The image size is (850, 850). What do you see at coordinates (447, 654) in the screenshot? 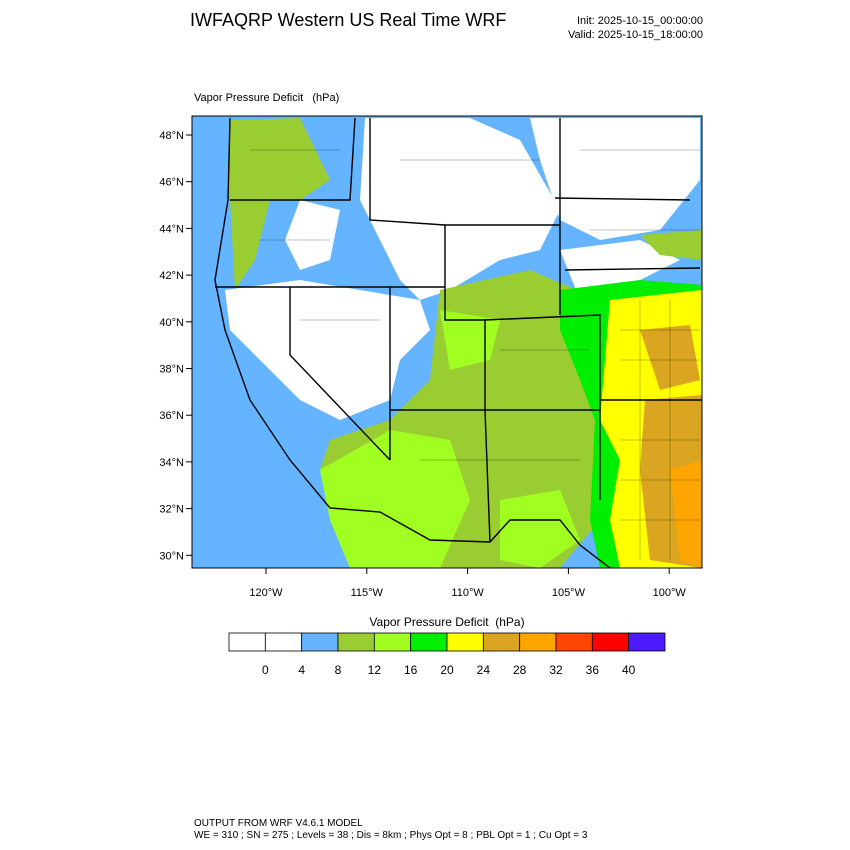
I see `colorbar: 0 4 8 12 16 20 24 28 32 36 40` at bounding box center [447, 654].